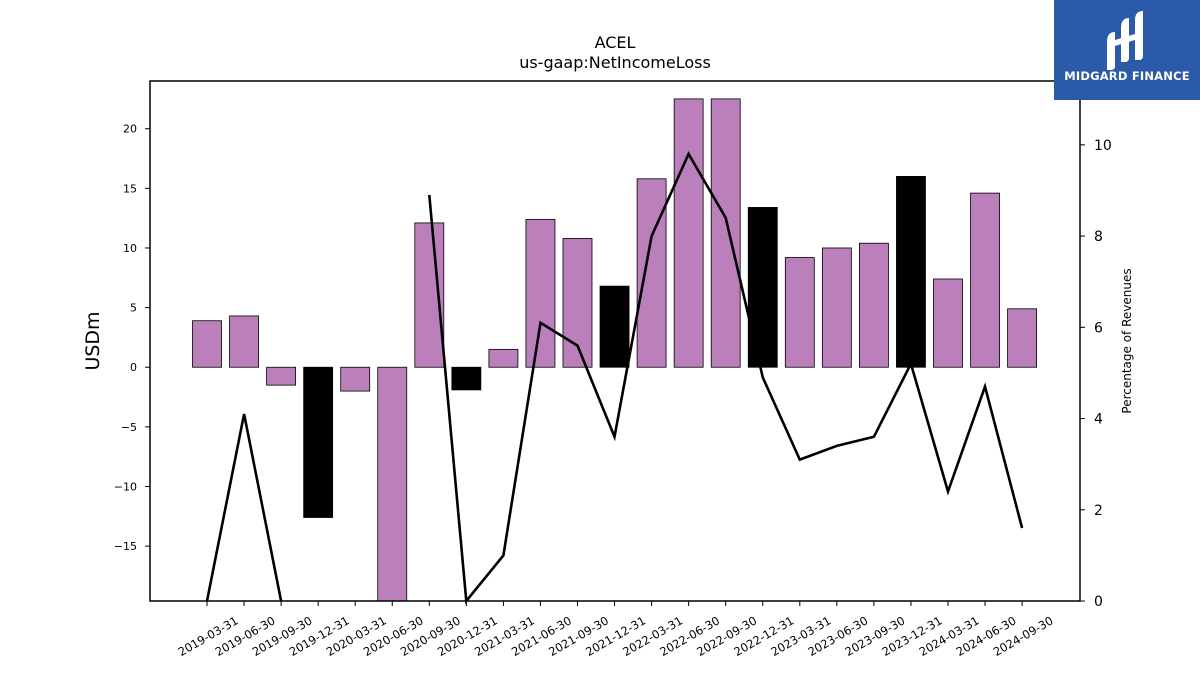  I want to click on y-tick-label: −15, so click(125, 546).